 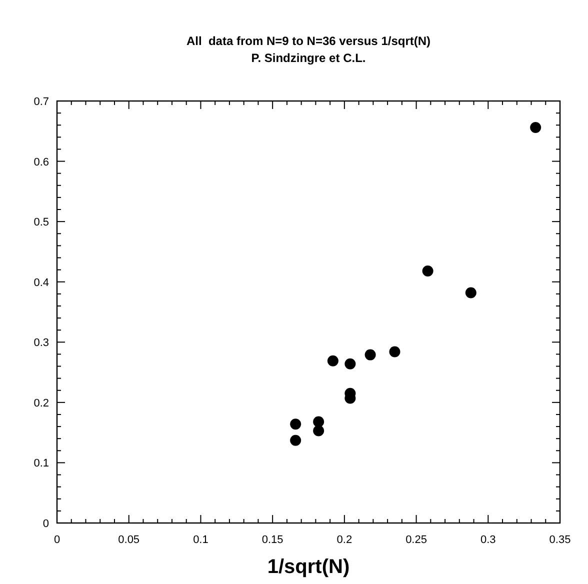 I want to click on x-axis-title: 1/sqrt(N), so click(x=308, y=567).